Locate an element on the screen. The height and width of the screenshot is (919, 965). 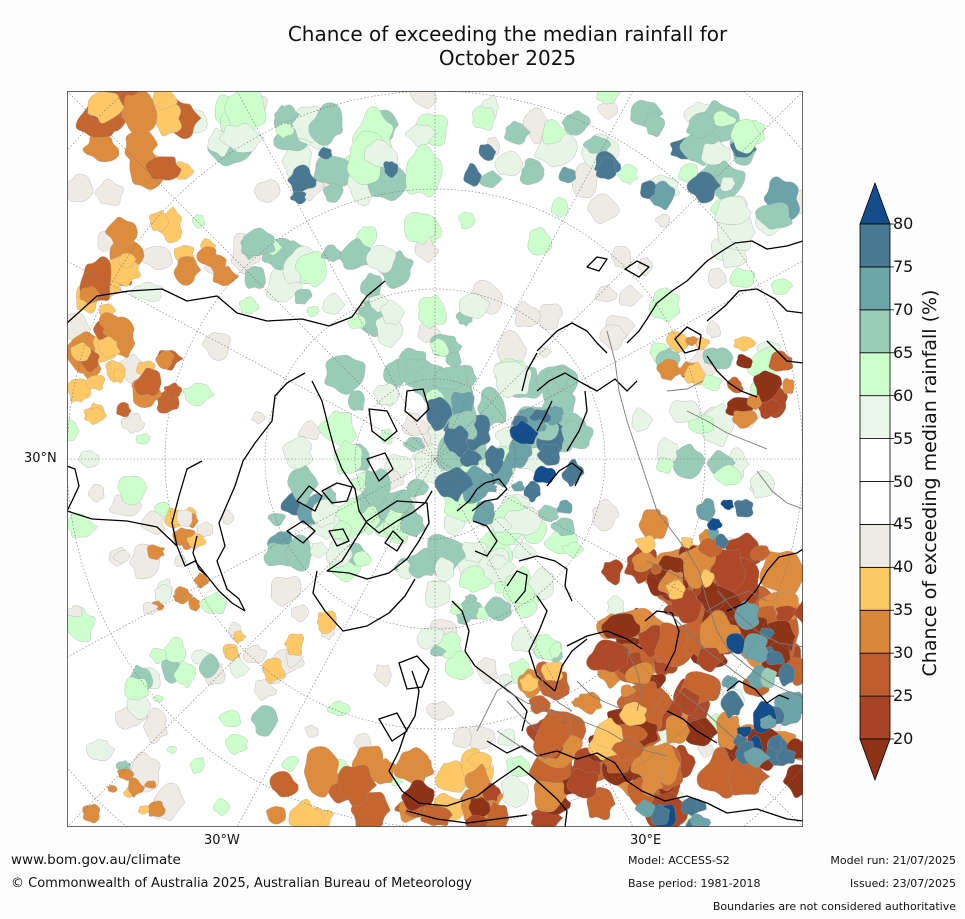
lat-label-30n: 30°N is located at coordinates (40, 458).